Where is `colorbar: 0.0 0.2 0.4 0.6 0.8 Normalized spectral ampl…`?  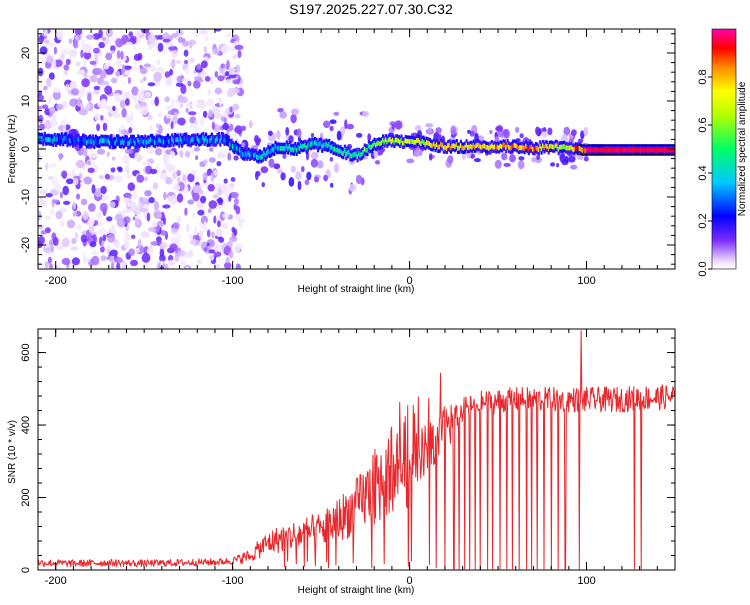 colorbar: 0.0 0.2 0.4 0.6 0.8 Normalized spectral ampl… is located at coordinates (722, 152).